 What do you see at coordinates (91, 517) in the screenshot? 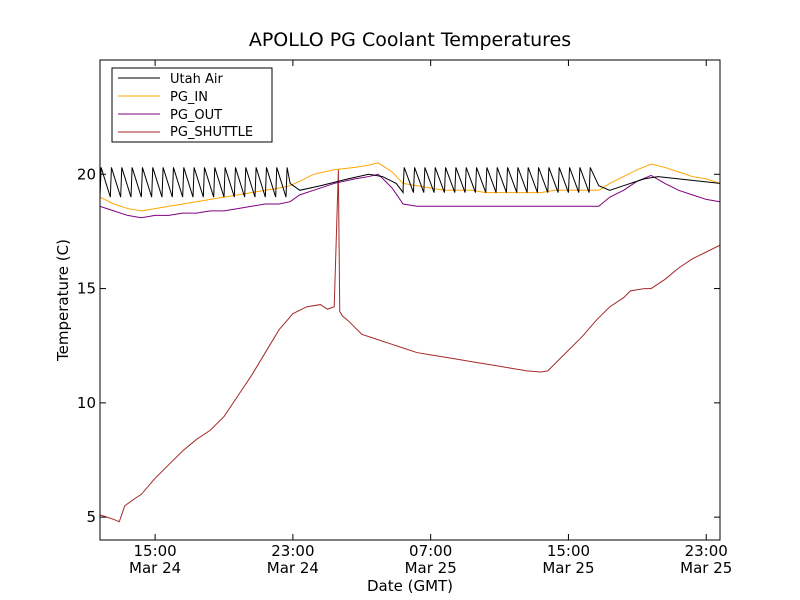
I see `y-tick-label: 5` at bounding box center [91, 517].